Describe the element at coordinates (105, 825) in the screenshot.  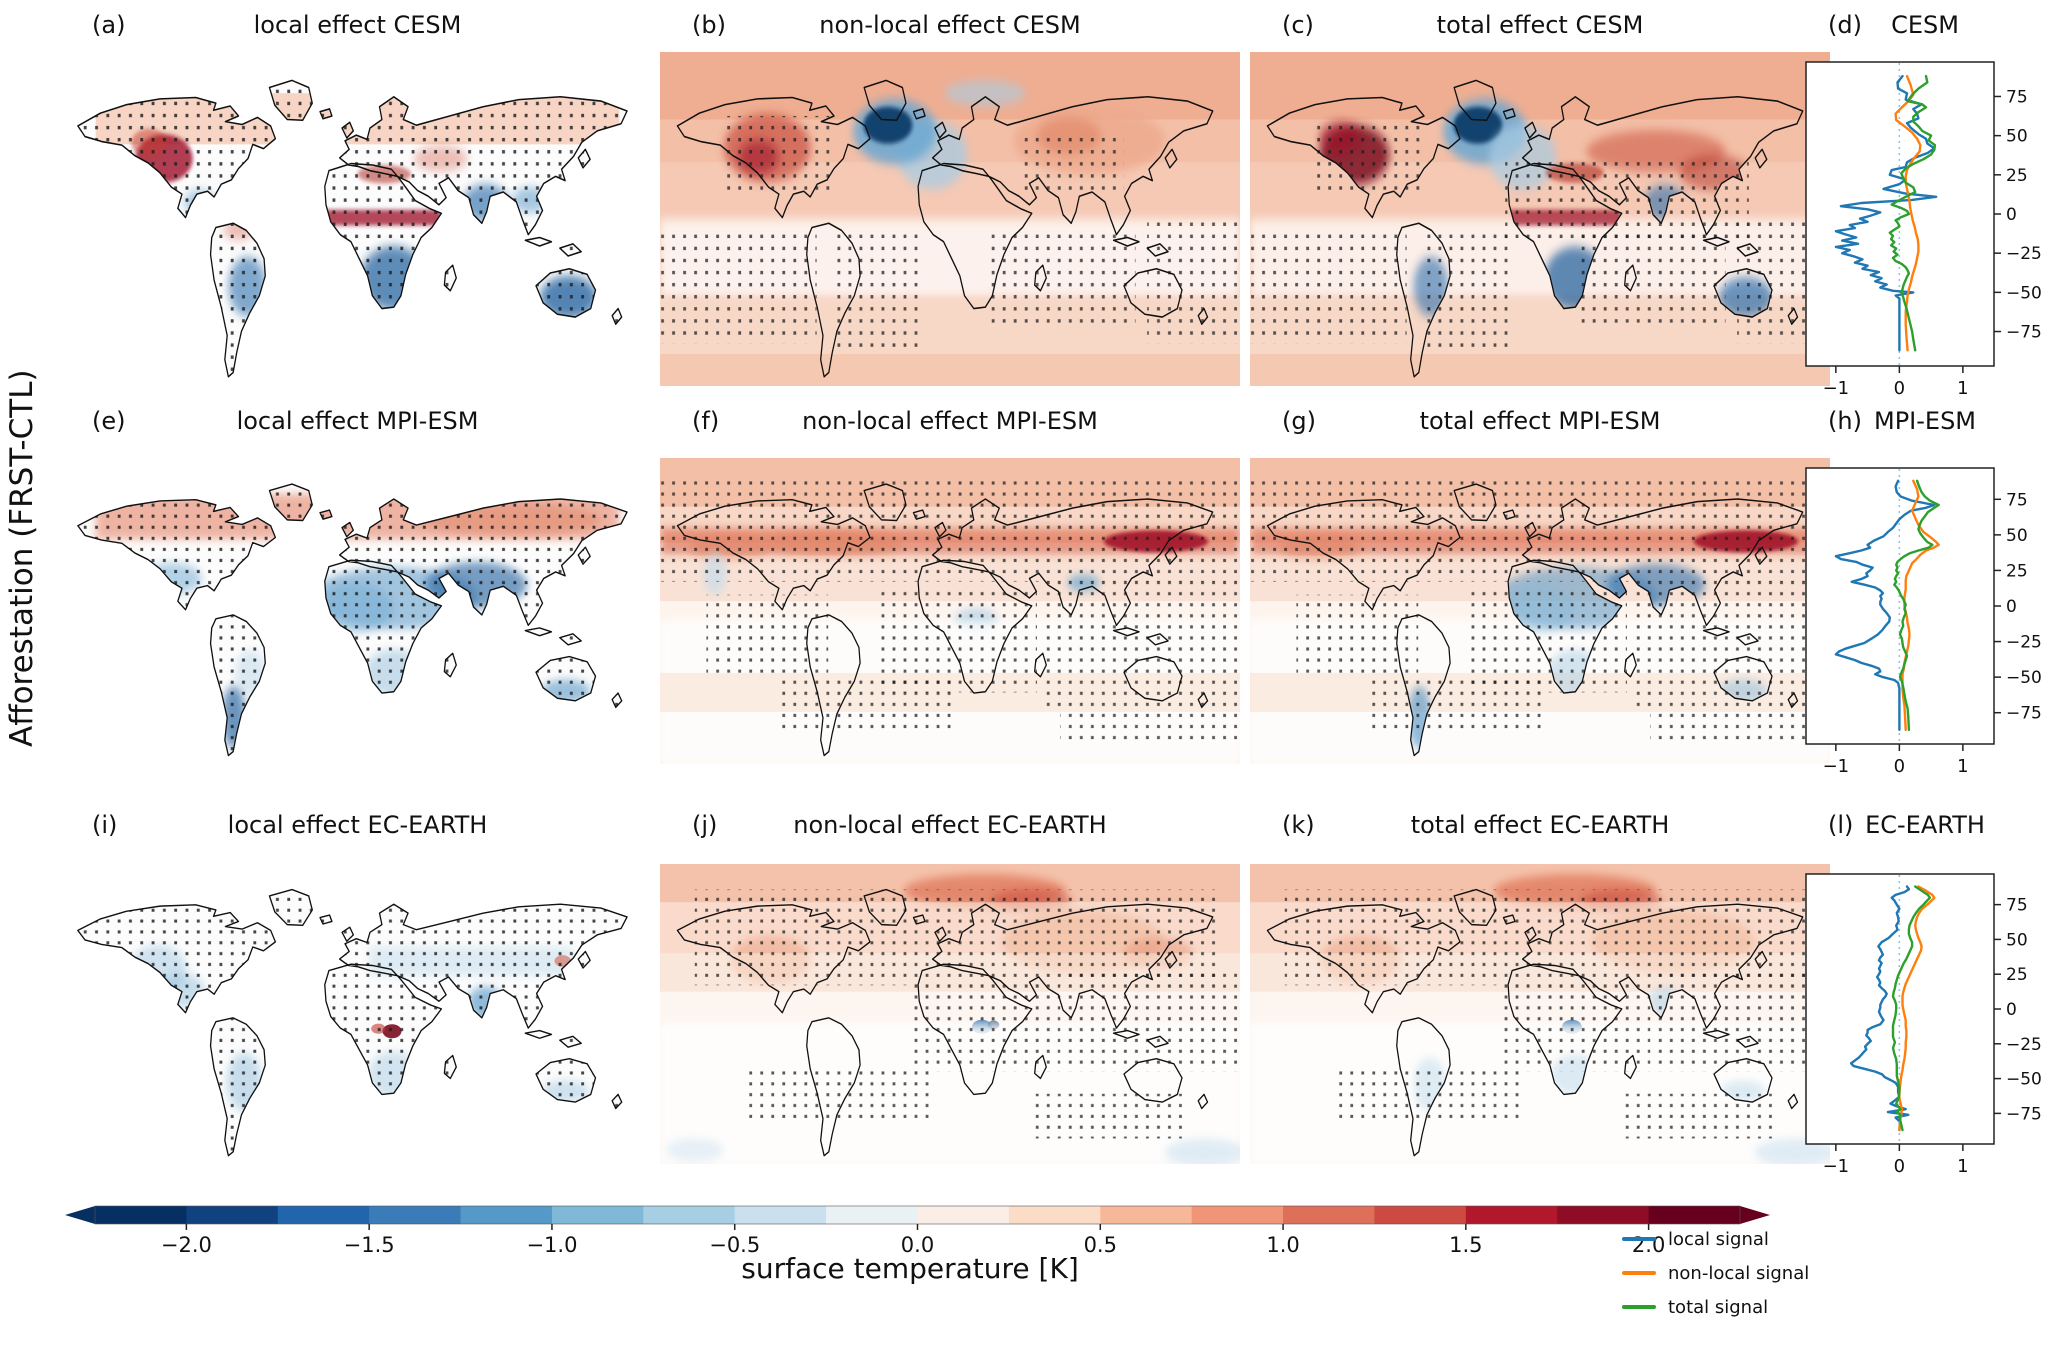
I see `panel-letter: (i)` at that location.